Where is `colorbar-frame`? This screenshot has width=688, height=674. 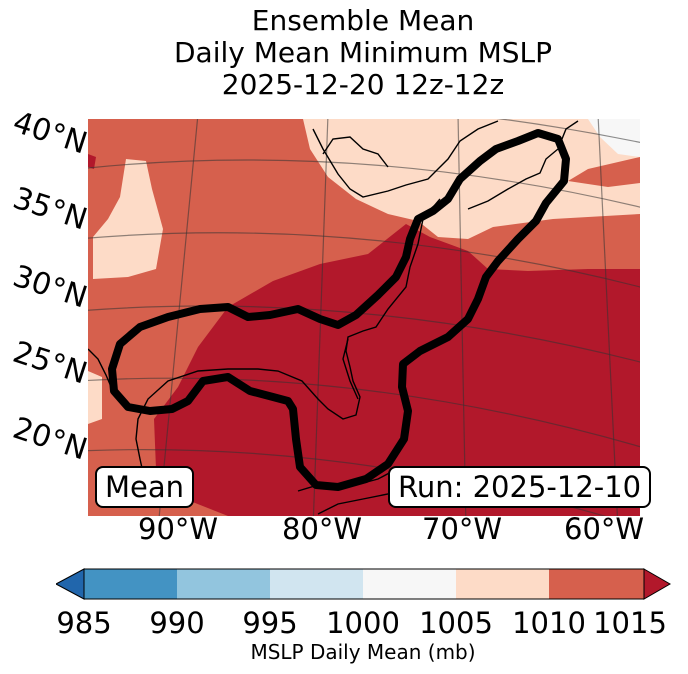 colorbar-frame is located at coordinates (364, 584).